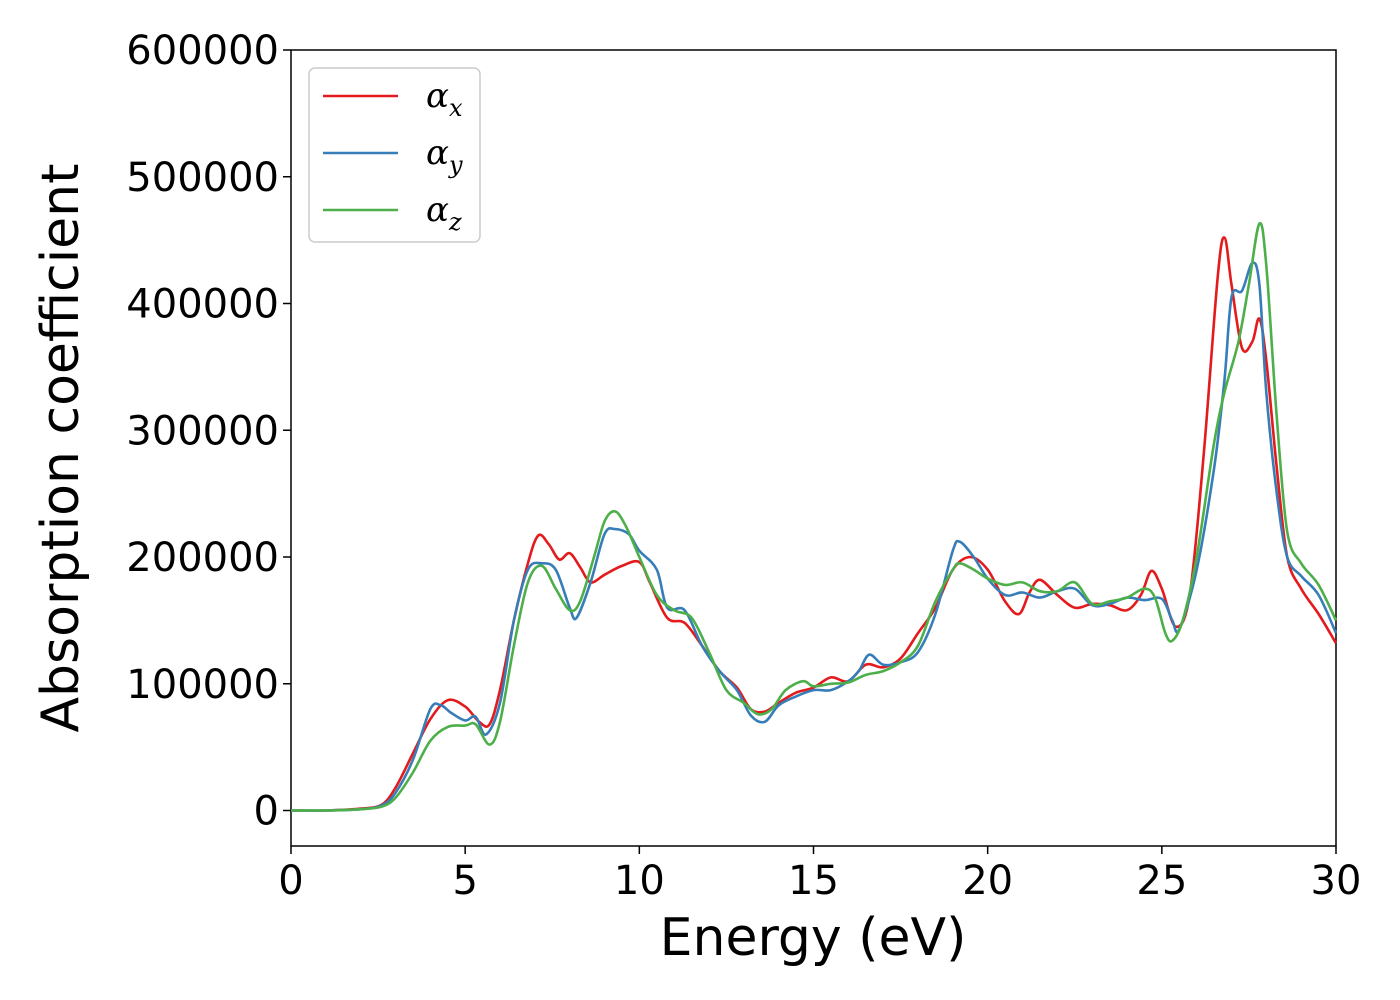 This screenshot has height=1000, width=1400. I want to click on y-tick-label: 300000, so click(202, 431).